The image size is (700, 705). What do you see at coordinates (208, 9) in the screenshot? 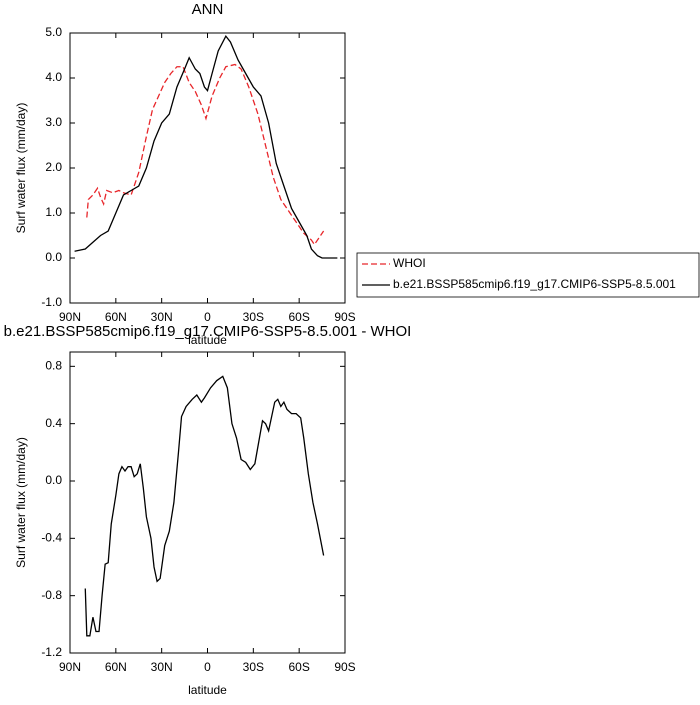
I see `chart-title: ANN` at bounding box center [208, 9].